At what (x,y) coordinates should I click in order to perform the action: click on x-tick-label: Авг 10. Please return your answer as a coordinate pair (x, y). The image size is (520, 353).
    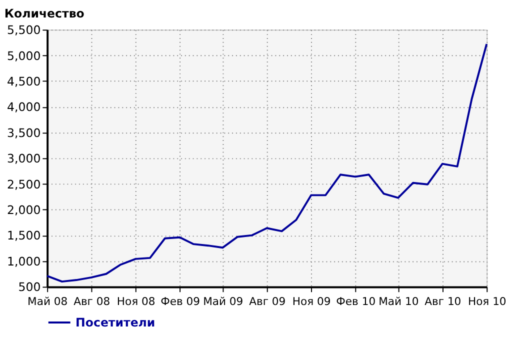
    Looking at the image, I should click on (443, 301).